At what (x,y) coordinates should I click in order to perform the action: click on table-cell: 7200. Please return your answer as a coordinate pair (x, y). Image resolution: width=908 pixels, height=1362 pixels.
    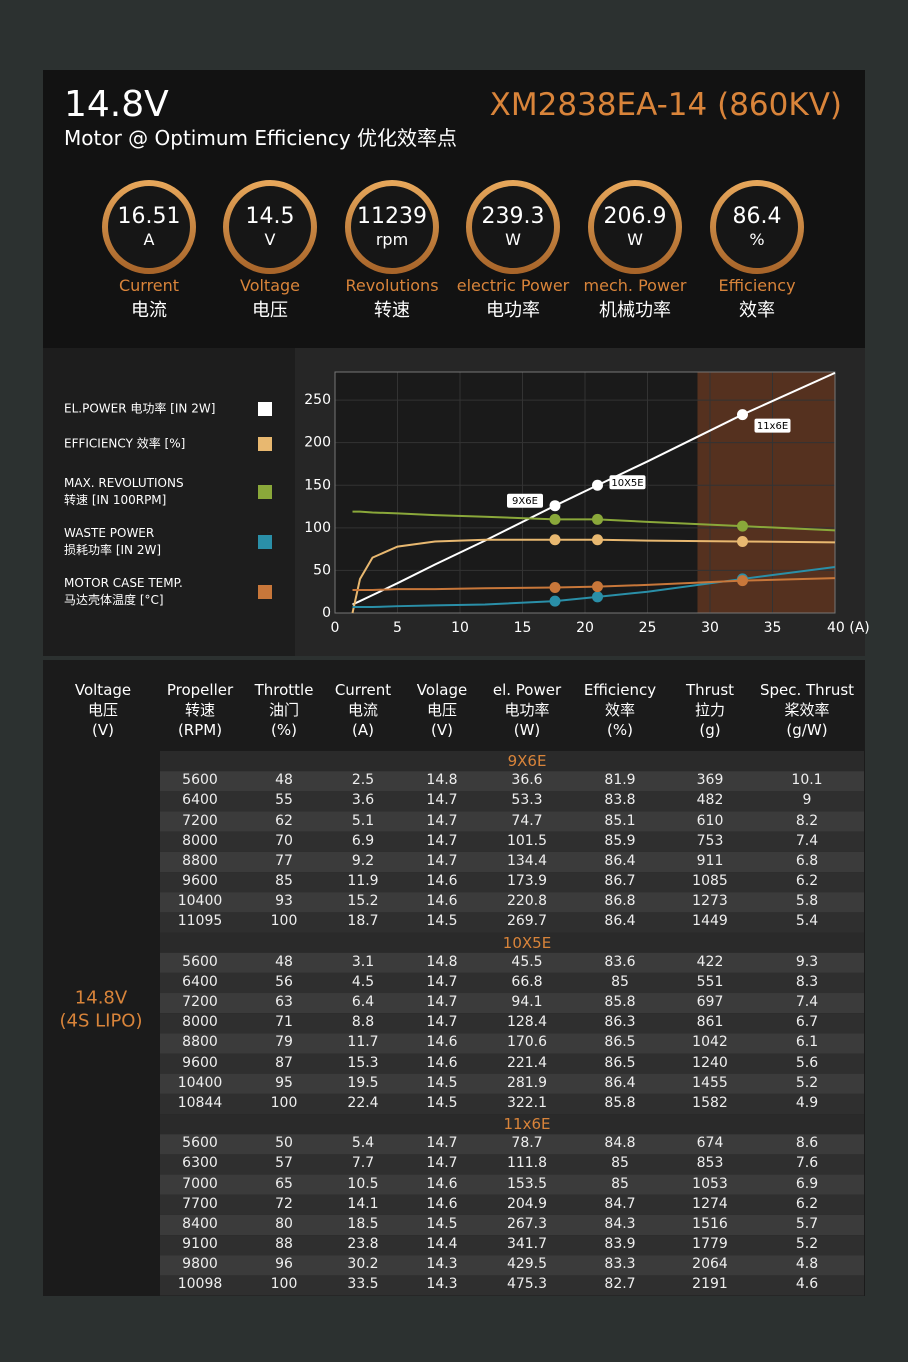
    Looking at the image, I should click on (200, 1002).